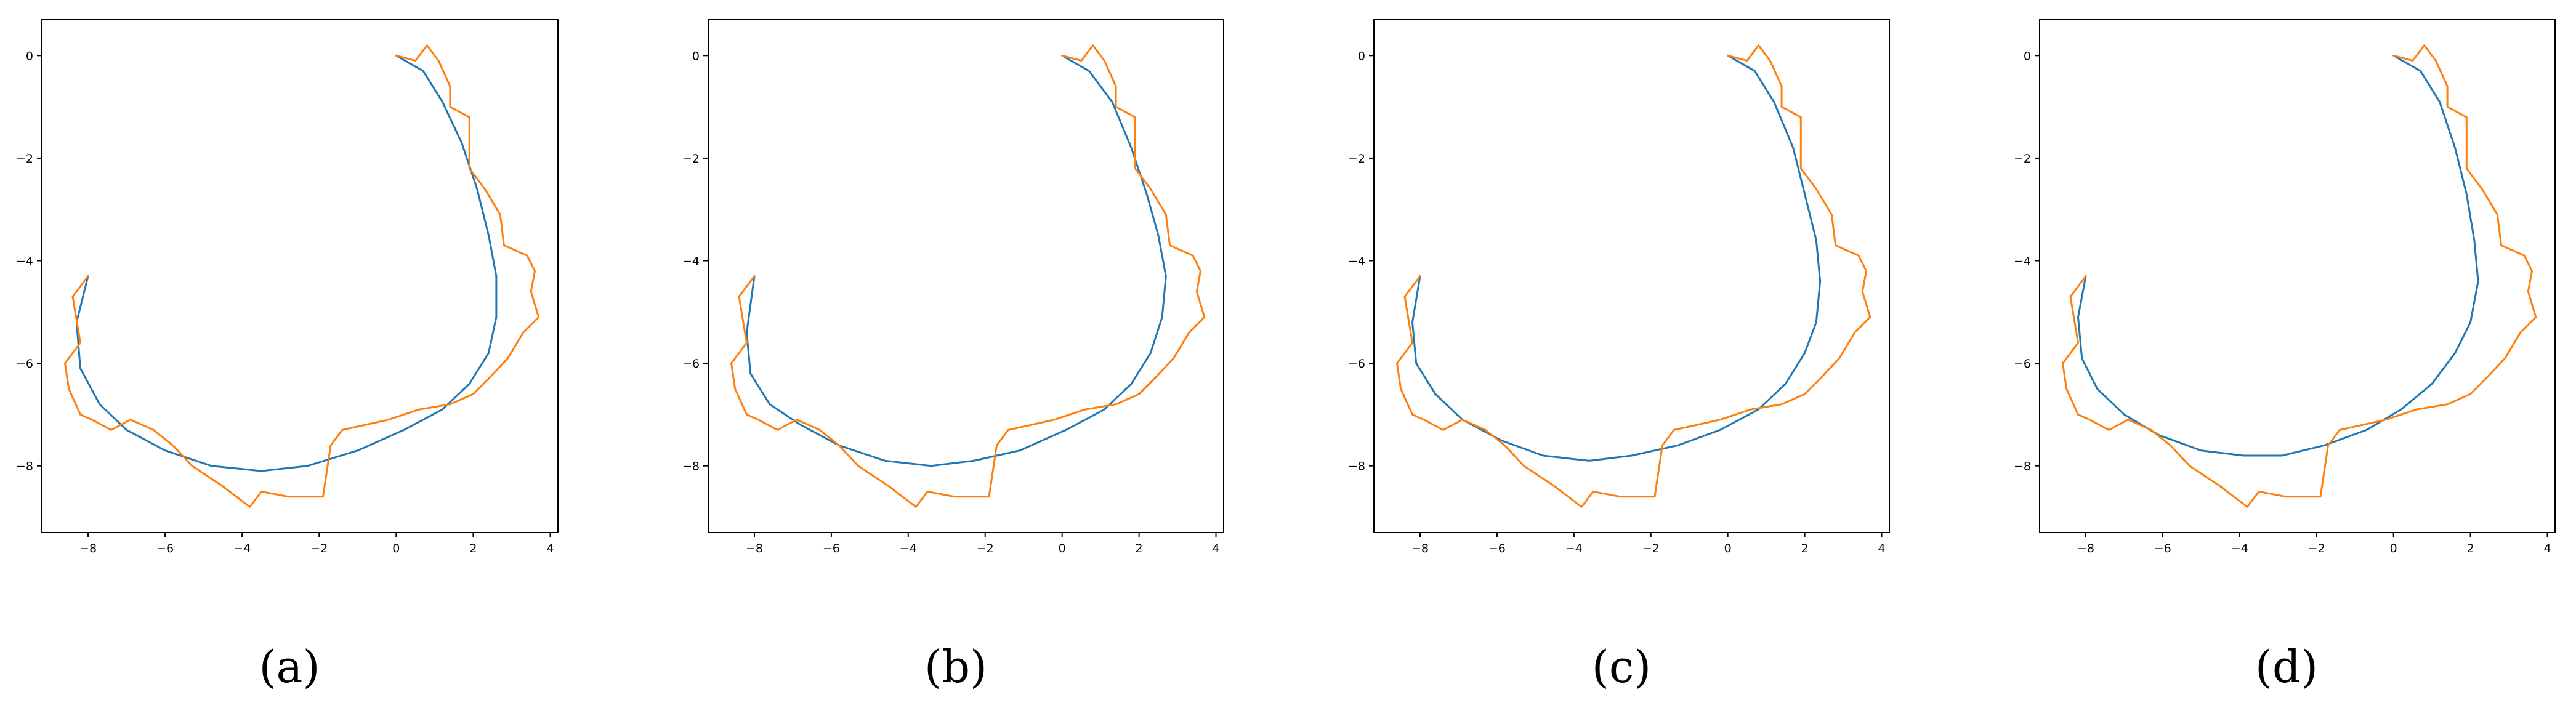 The width and height of the screenshot is (2576, 708). What do you see at coordinates (289, 667) in the screenshot?
I see `panel-caption: (a)` at bounding box center [289, 667].